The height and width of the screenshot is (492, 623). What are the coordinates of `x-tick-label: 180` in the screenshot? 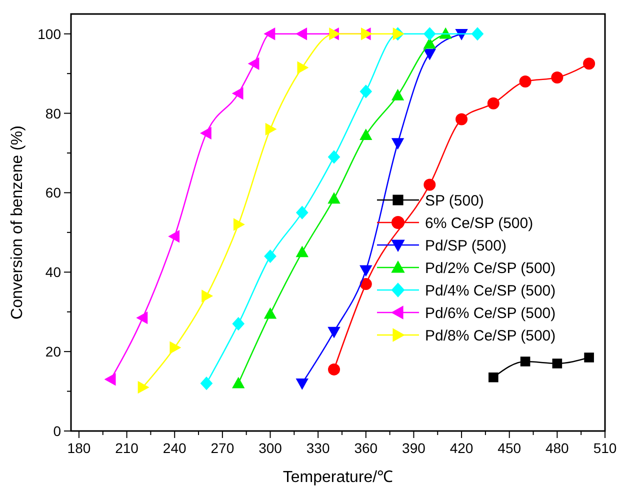 It's located at (79, 448).